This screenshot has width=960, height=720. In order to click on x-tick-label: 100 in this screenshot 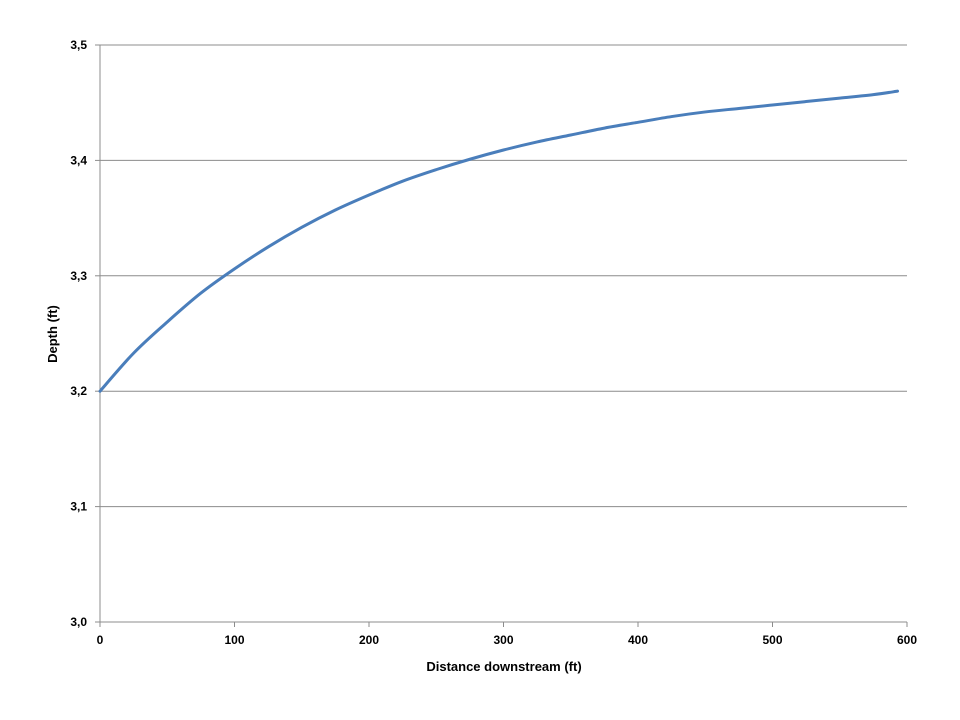, I will do `click(234, 640)`.